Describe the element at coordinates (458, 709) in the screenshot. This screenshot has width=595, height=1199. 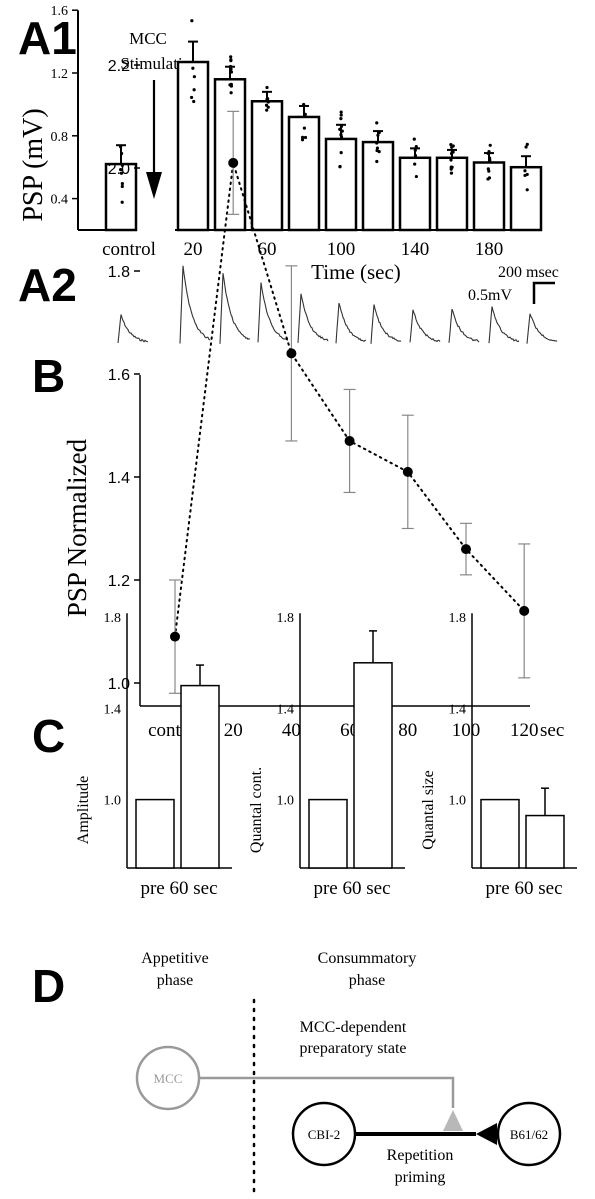
I see `c-ytick-label: 1.4` at that location.